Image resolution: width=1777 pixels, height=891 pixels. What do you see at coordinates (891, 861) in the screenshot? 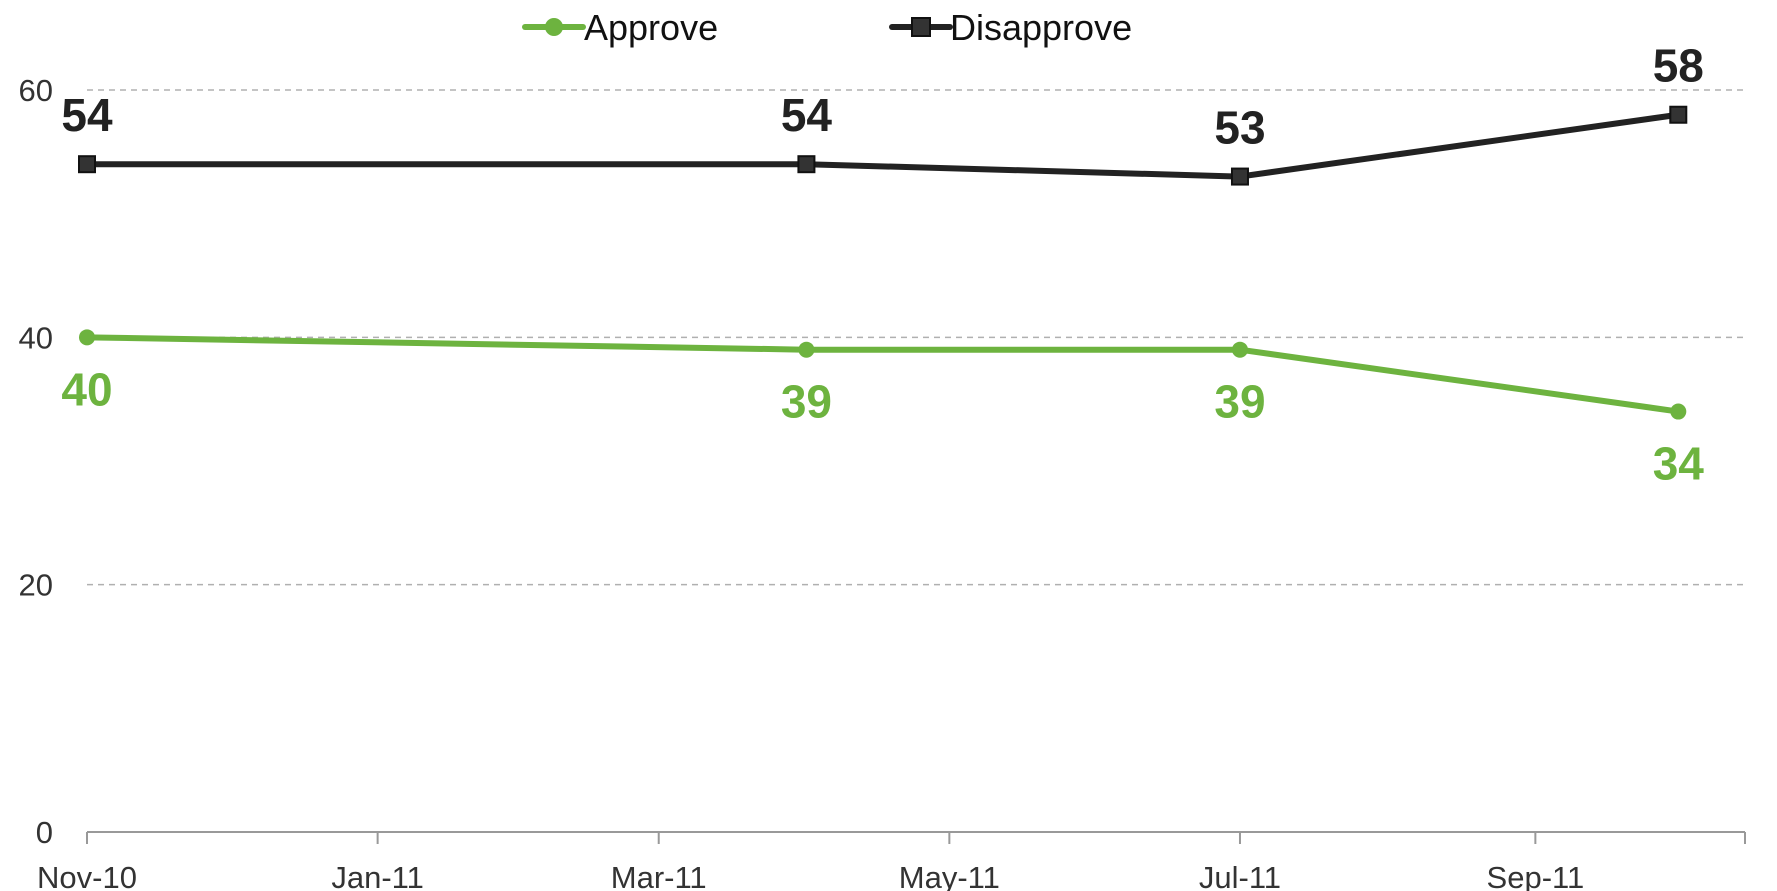
I see `x-axis: Nov-10 Jan-11 Mar-11 May-11 Jul-11 Sep-11` at bounding box center [891, 861].